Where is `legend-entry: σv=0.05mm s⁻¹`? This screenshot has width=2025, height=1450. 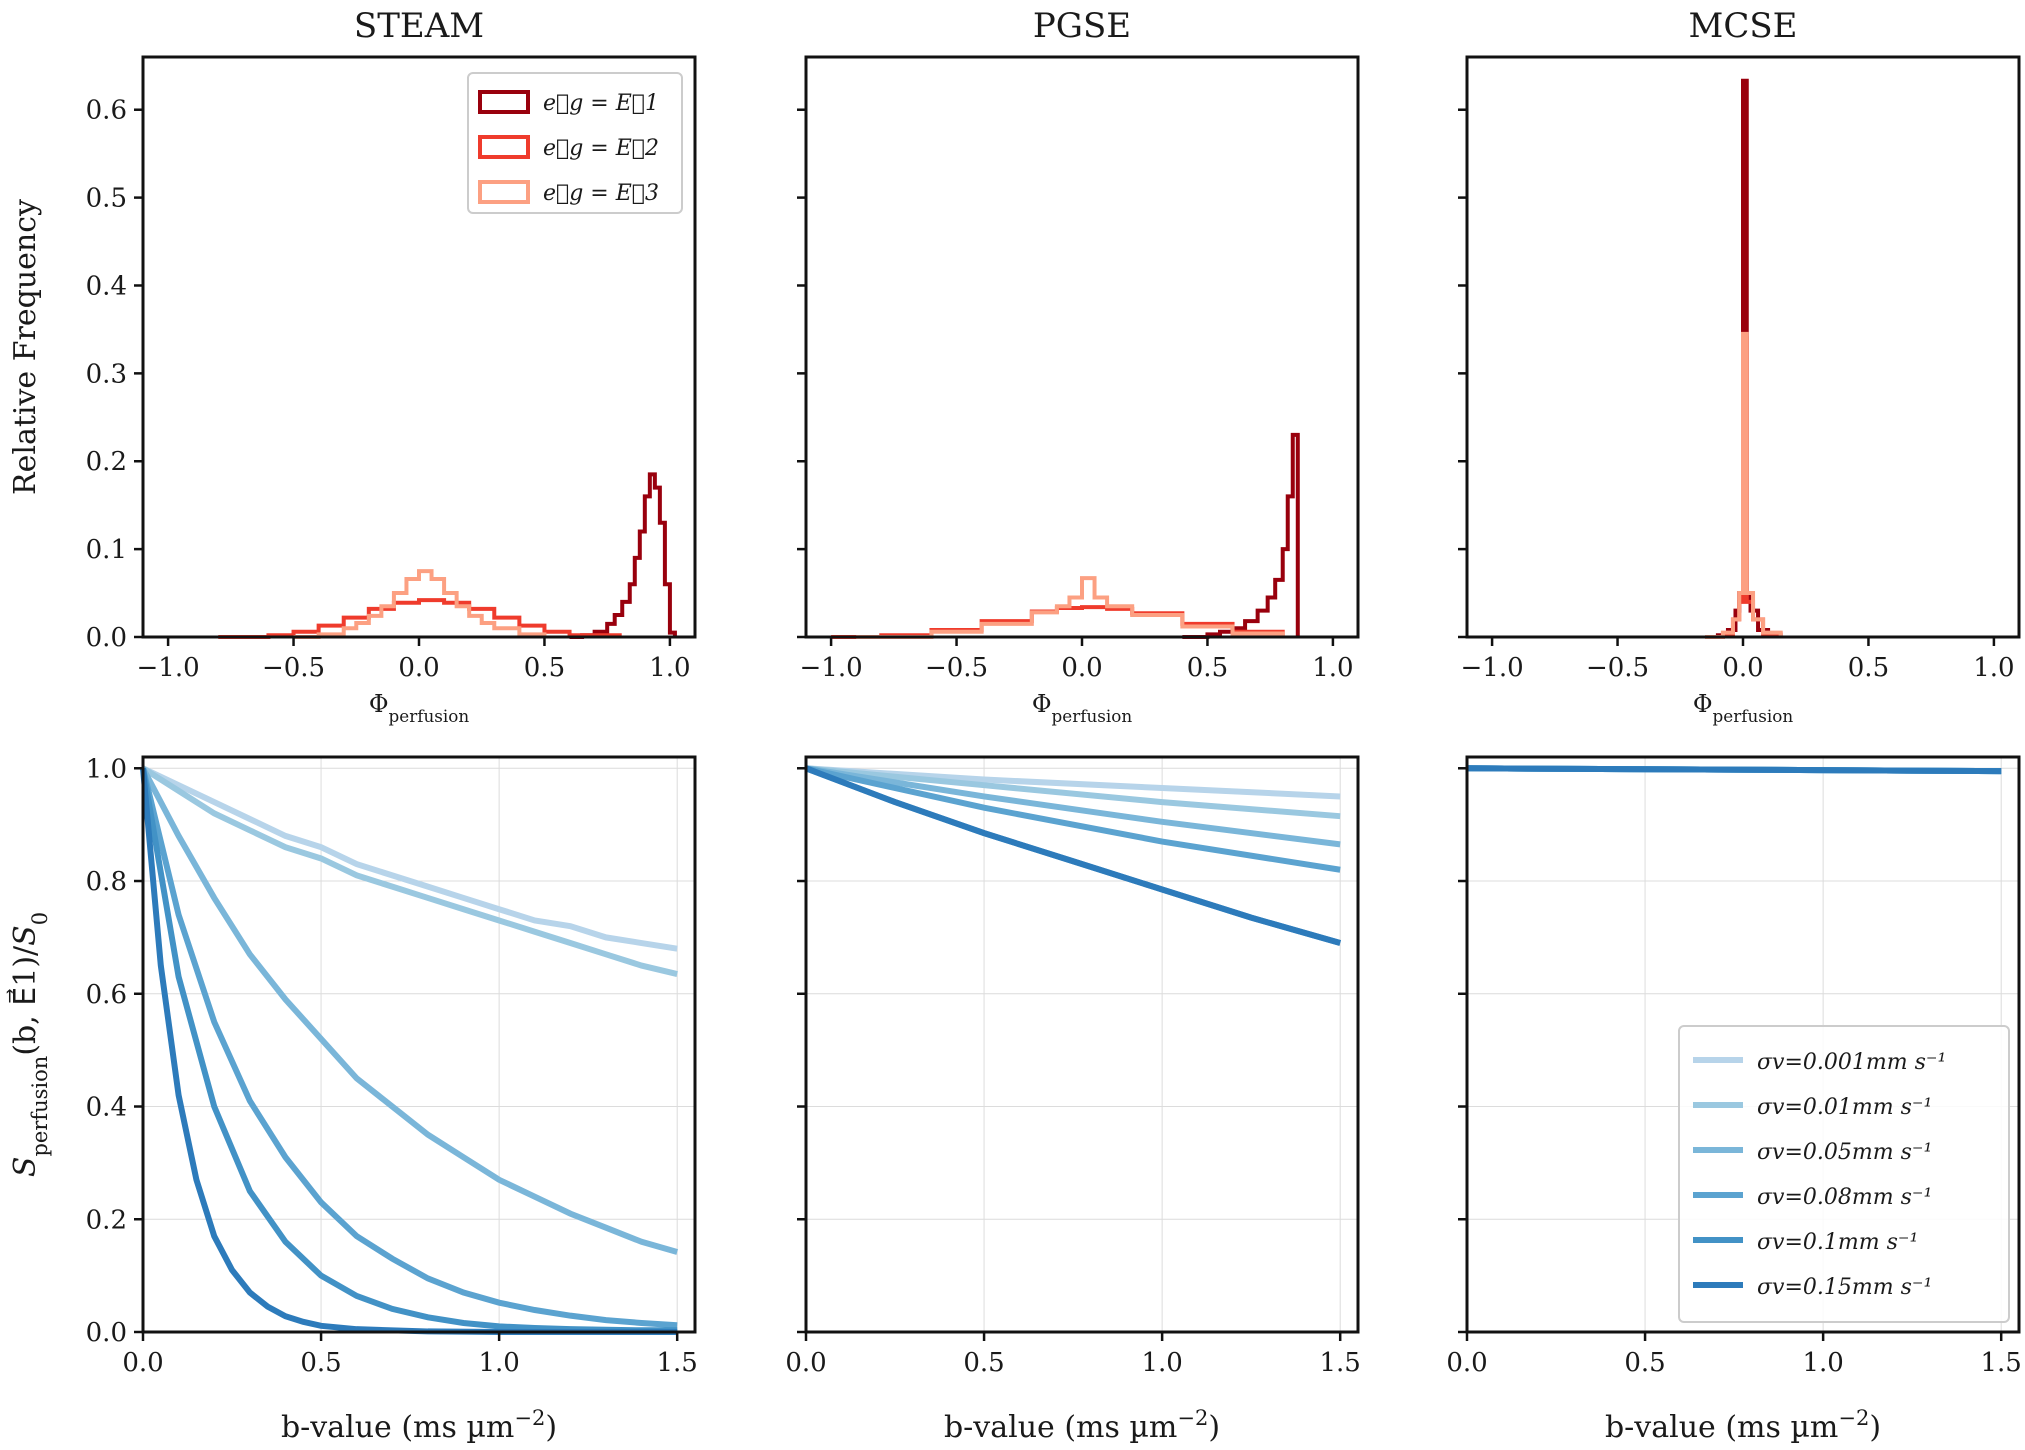
legend-entry: σv=0.05mm s⁻¹ is located at coordinates (1844, 1152).